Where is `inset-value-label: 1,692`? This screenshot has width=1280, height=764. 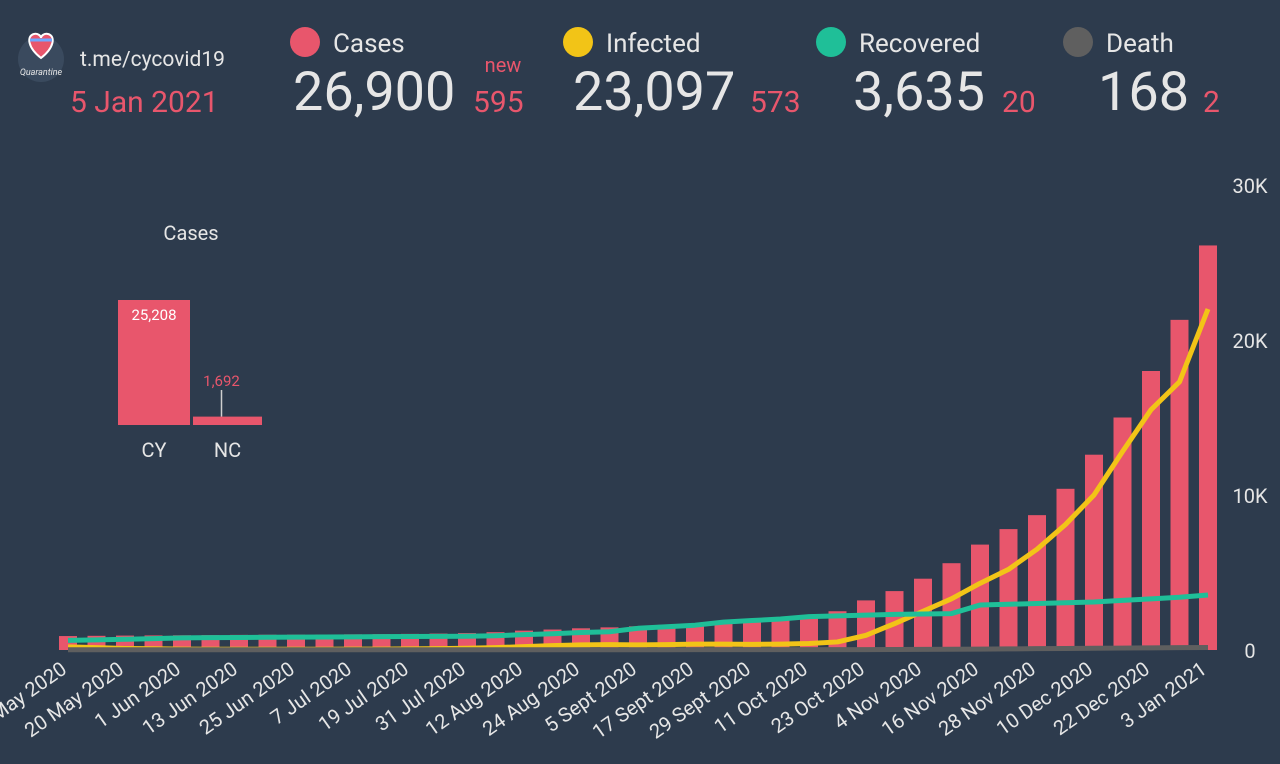
inset-value-label: 1,692 is located at coordinates (221, 381).